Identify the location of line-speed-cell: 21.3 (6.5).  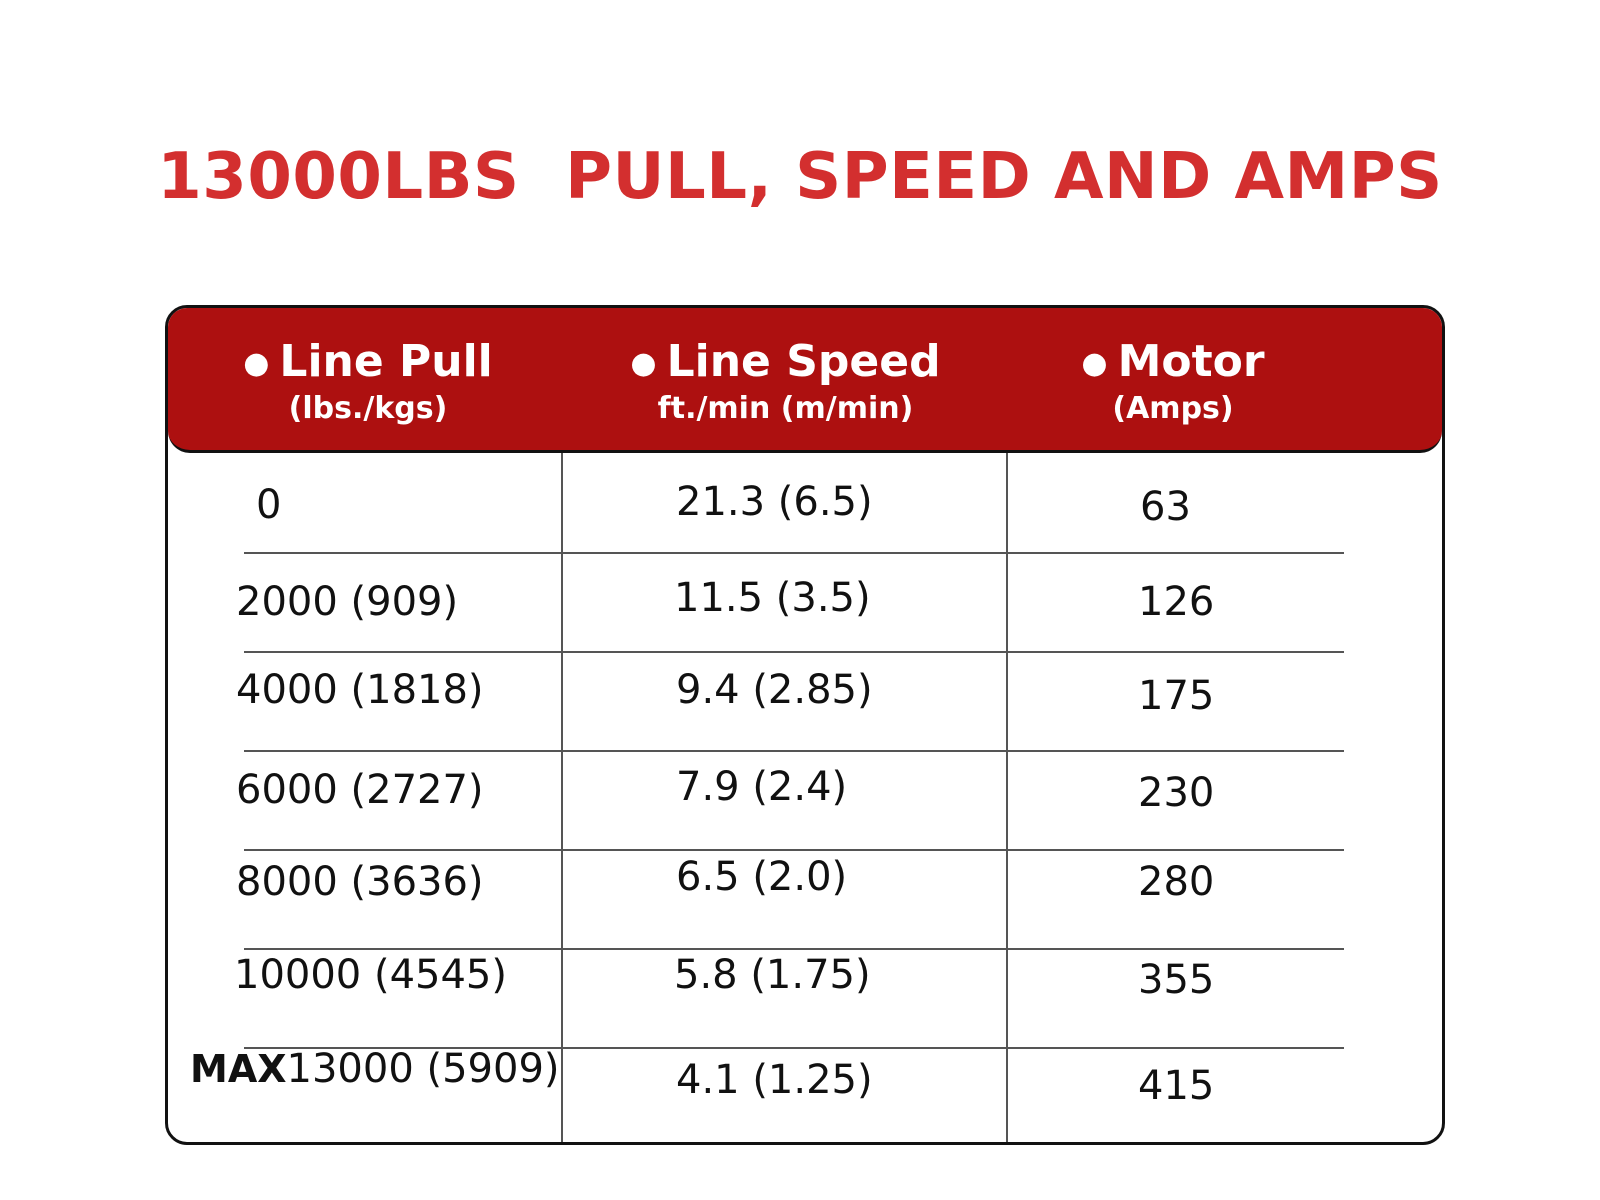
(774, 502).